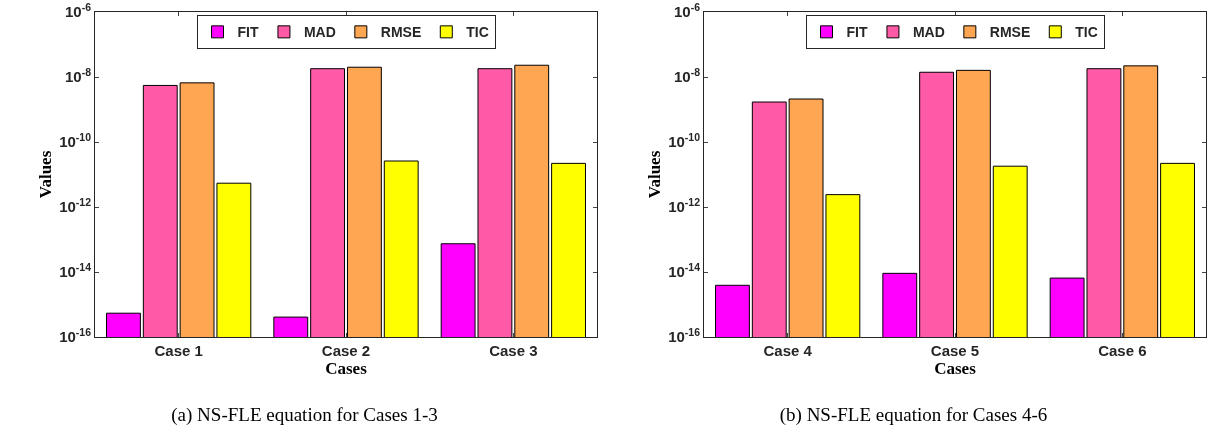 The width and height of the screenshot is (1218, 425). I want to click on x-tick-label: Case 2, so click(346, 350).